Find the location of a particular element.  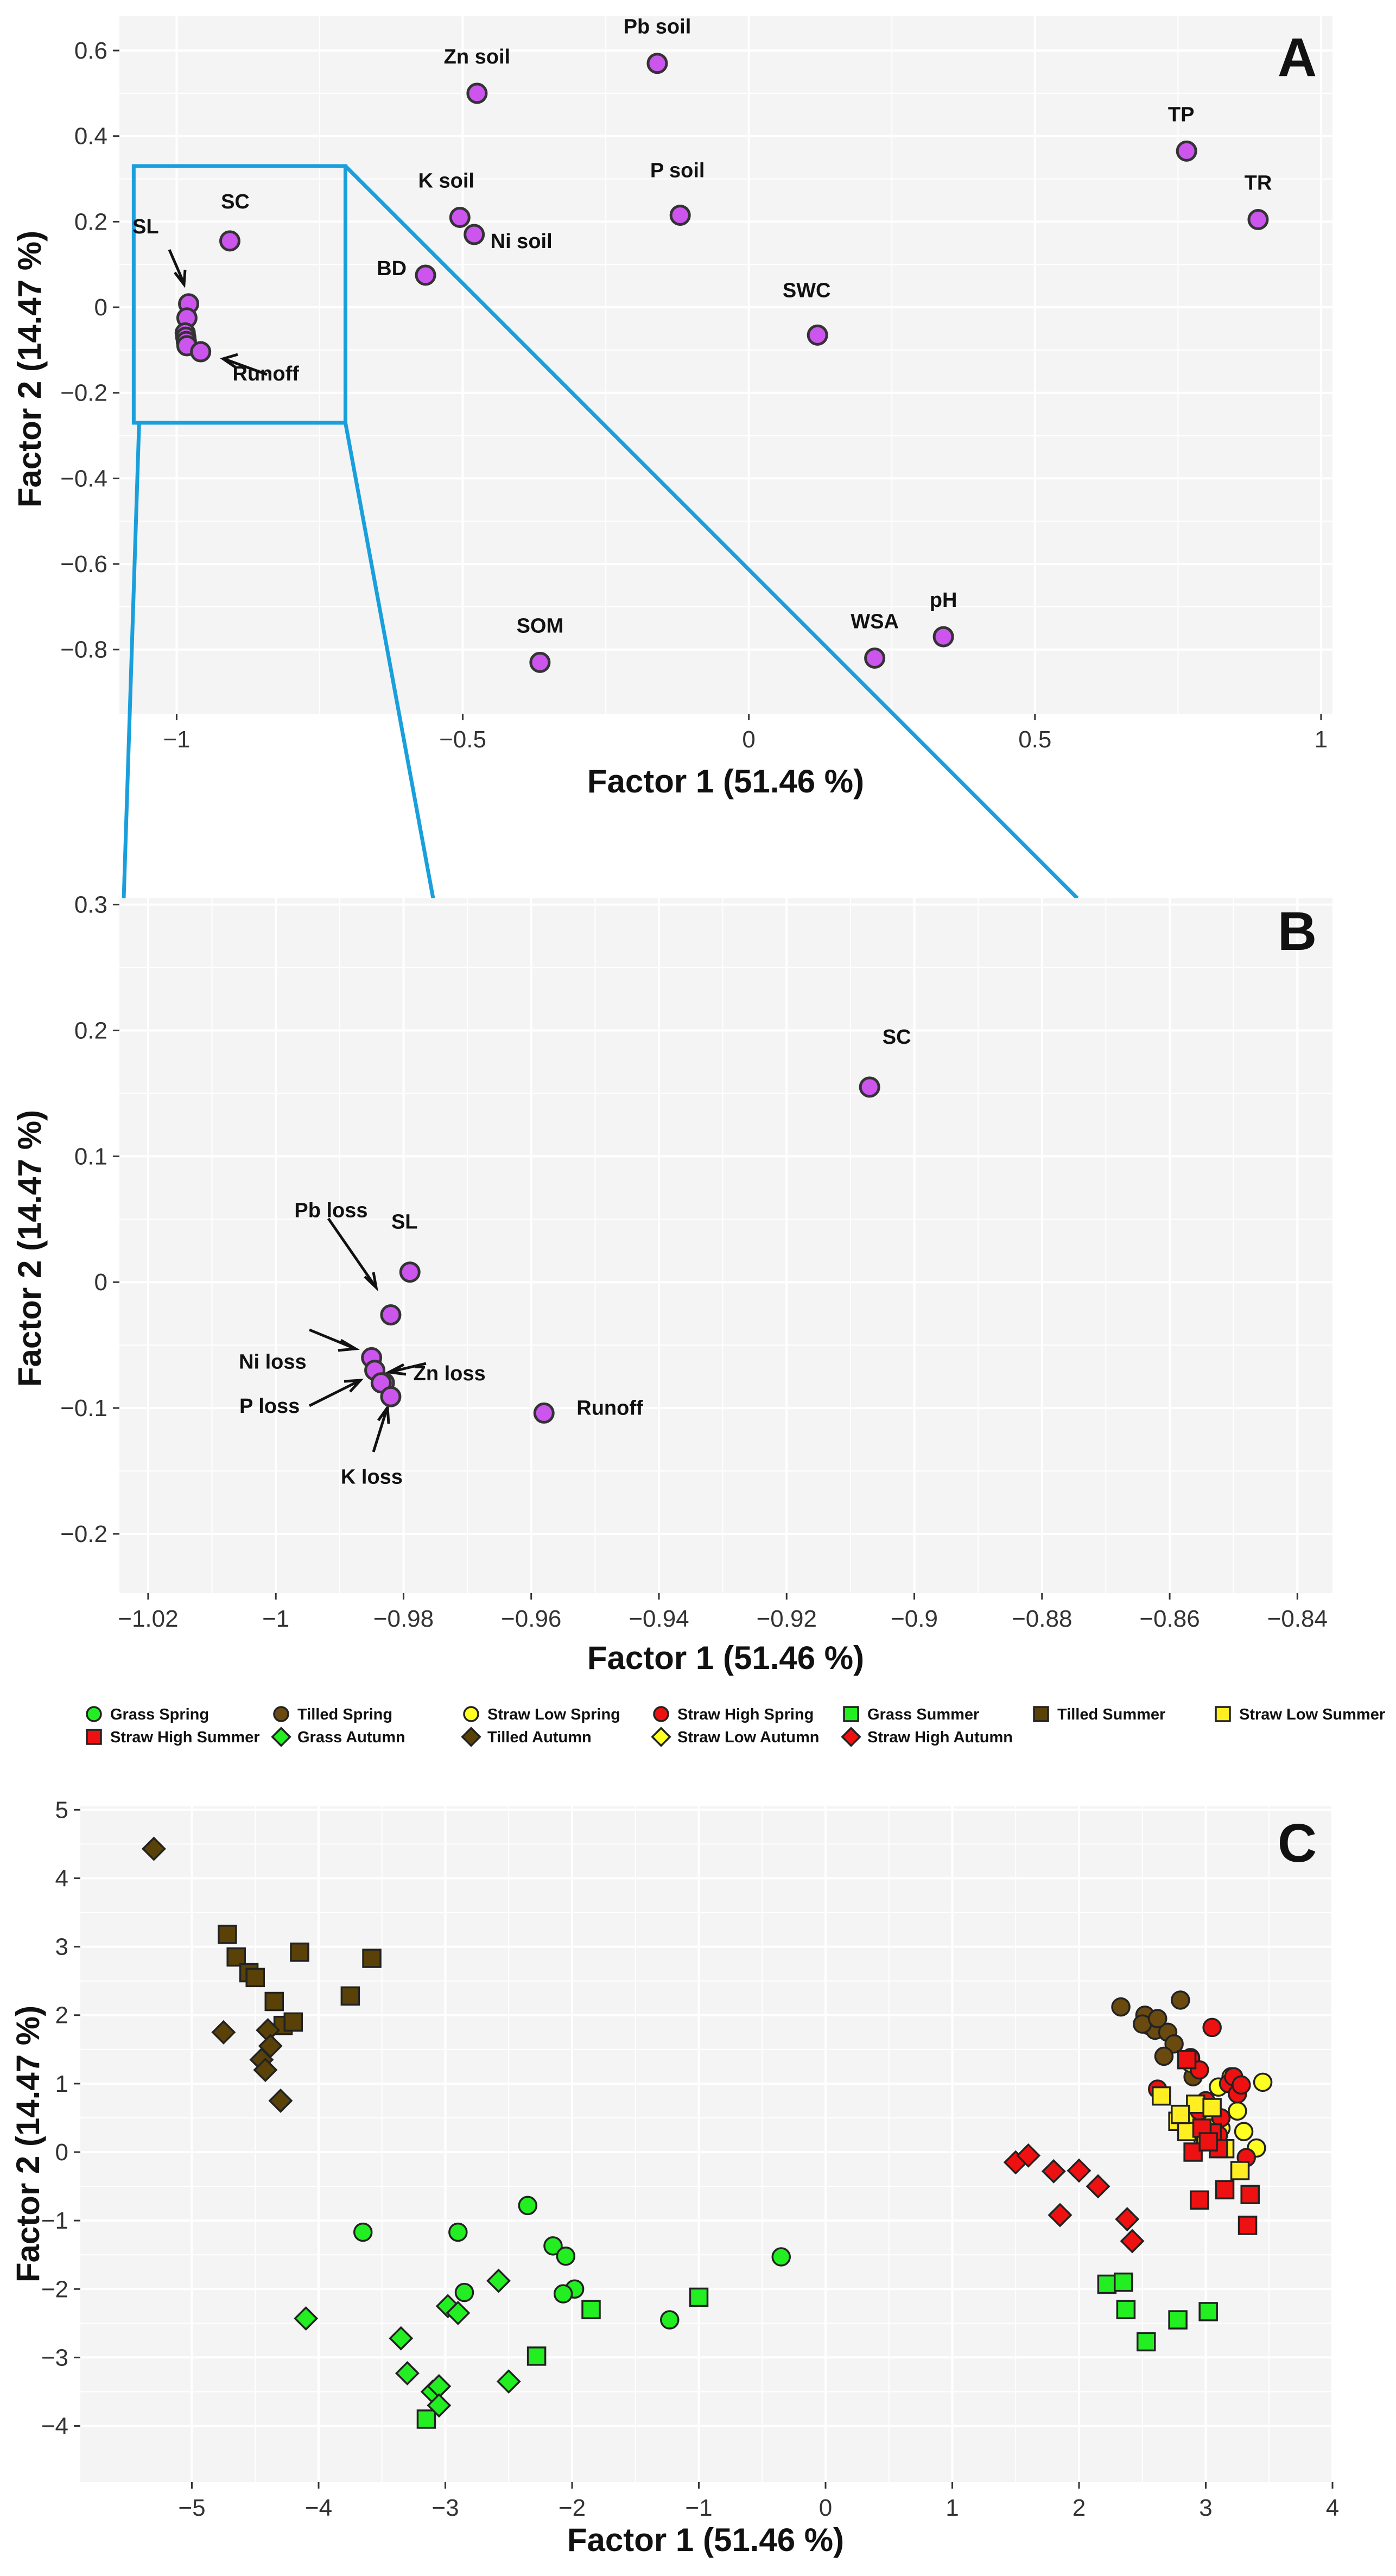

point-tr is located at coordinates (1258, 219).